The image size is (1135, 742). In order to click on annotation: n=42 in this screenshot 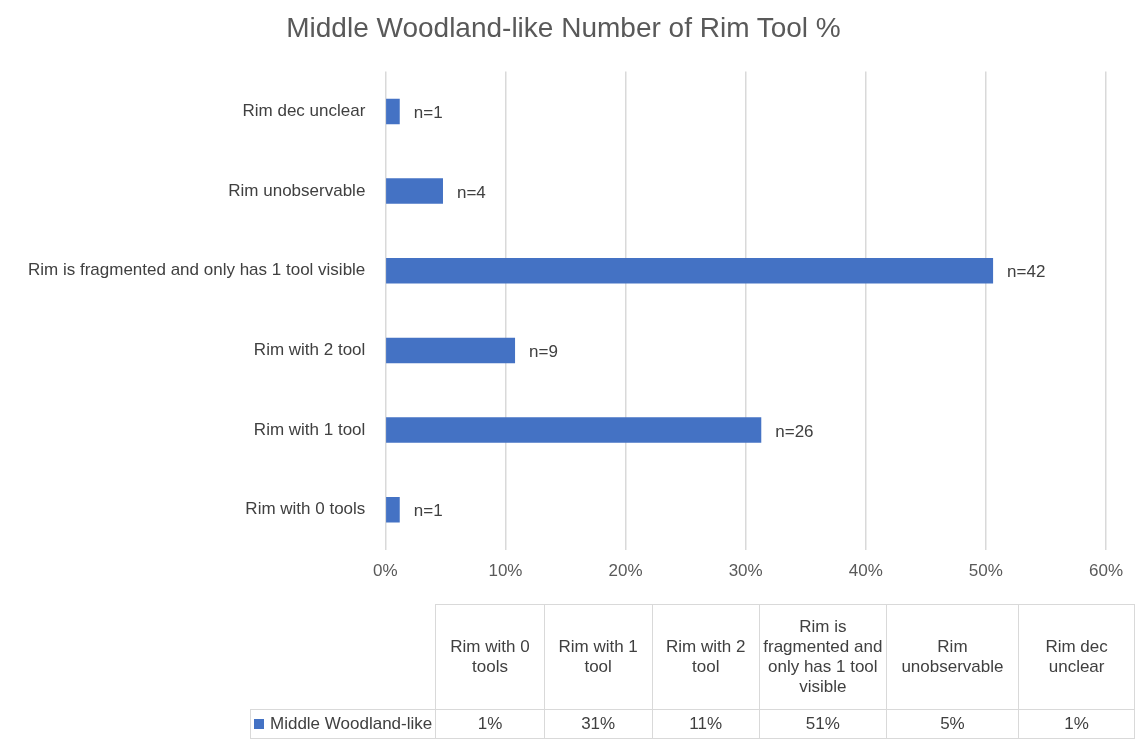, I will do `click(1026, 272)`.